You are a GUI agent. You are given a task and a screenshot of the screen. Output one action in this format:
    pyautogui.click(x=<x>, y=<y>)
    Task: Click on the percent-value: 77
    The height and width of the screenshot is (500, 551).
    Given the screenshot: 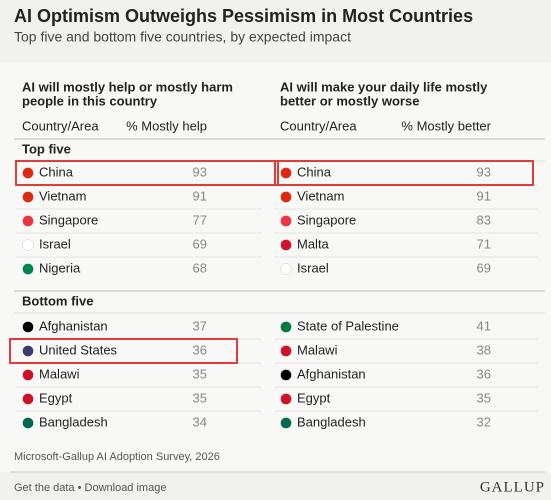 What is the action you would take?
    pyautogui.click(x=200, y=219)
    